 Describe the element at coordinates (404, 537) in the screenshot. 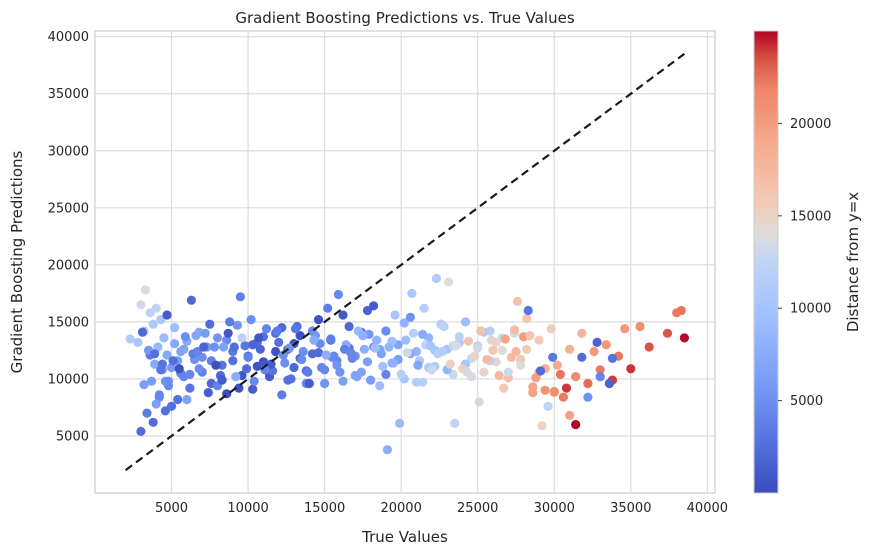

I see `x-axis-label: True Values` at that location.